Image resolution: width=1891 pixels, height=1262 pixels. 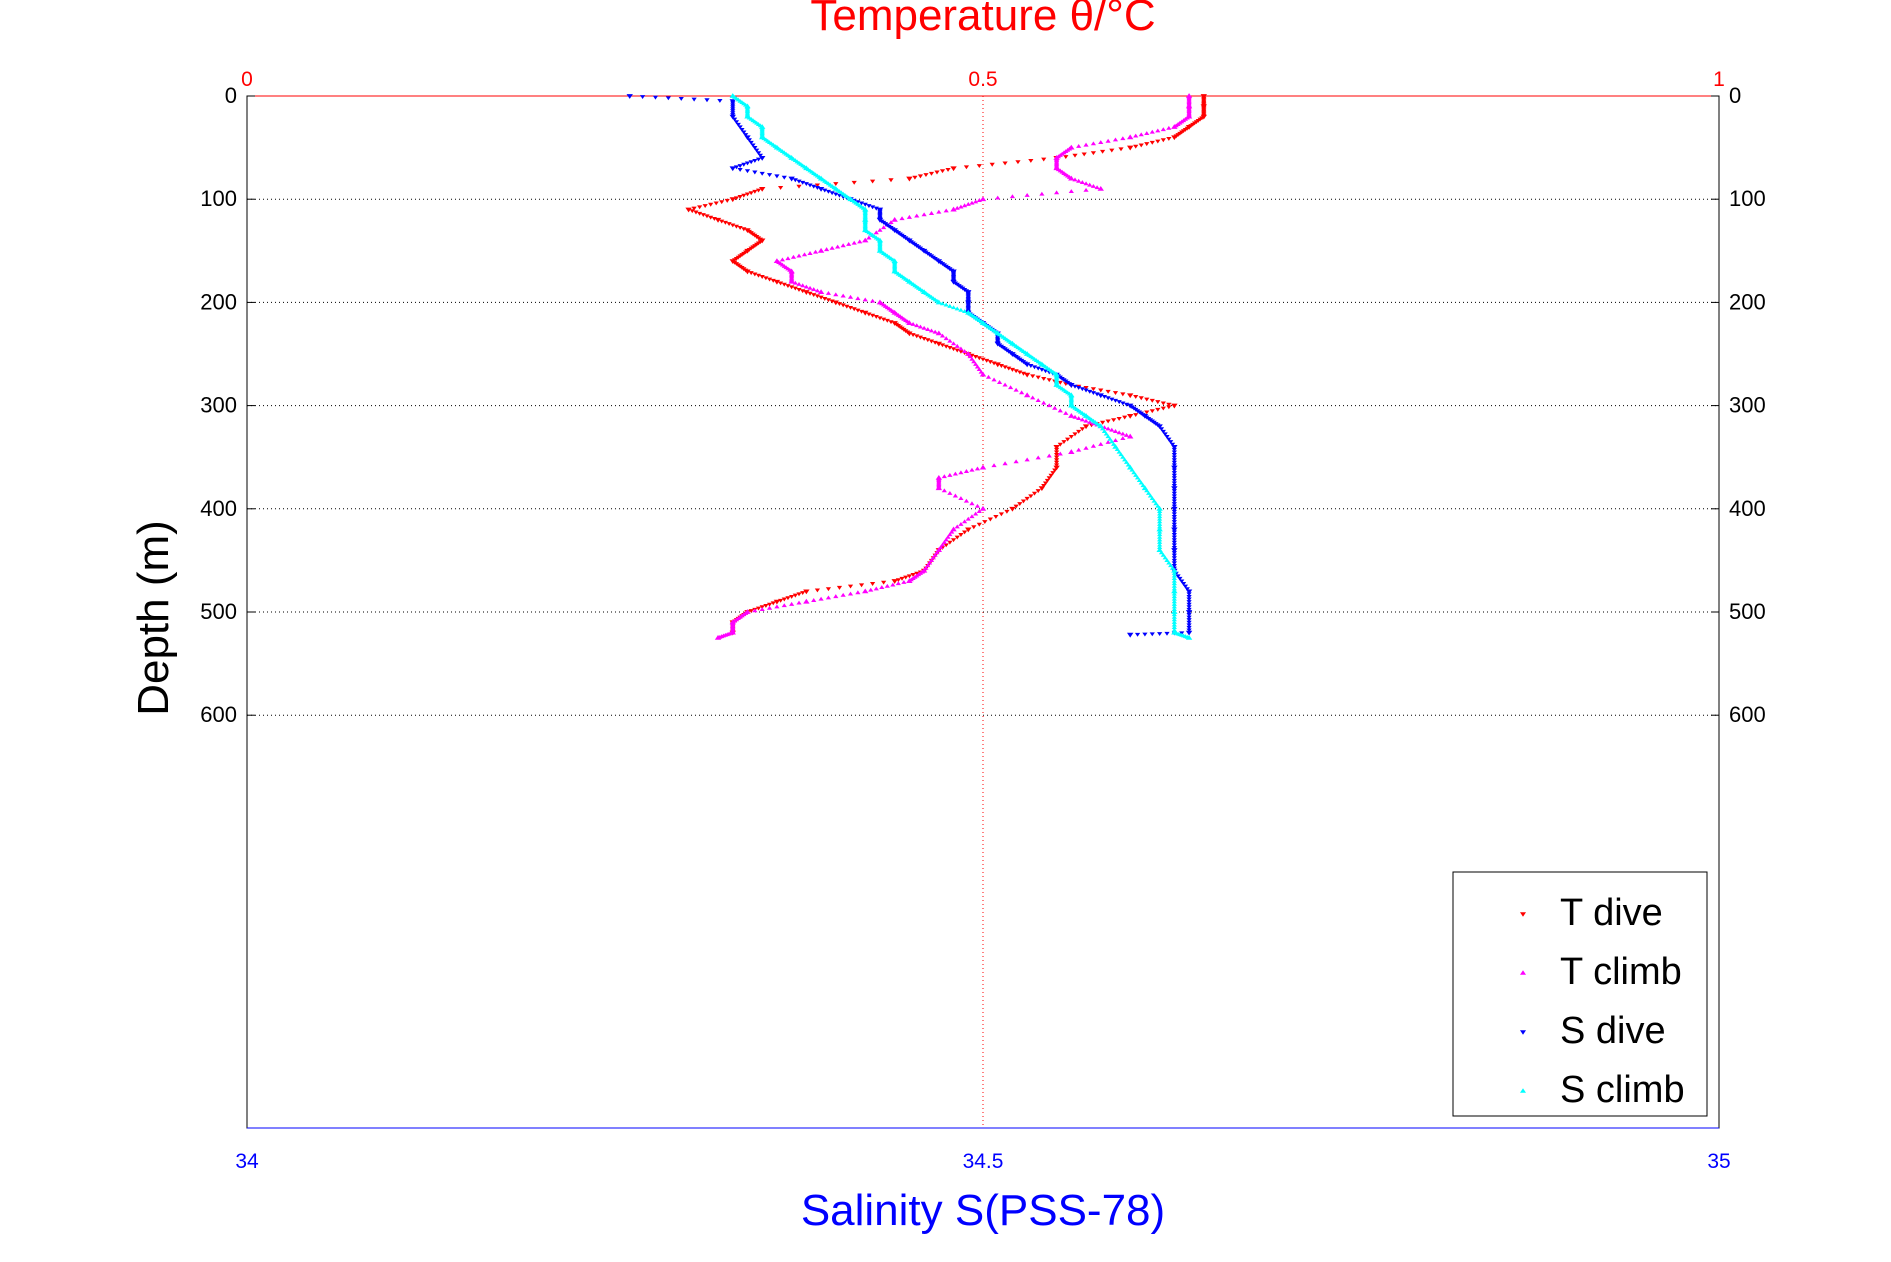 What do you see at coordinates (821, 189) in the screenshot?
I see `point-s-dive` at bounding box center [821, 189].